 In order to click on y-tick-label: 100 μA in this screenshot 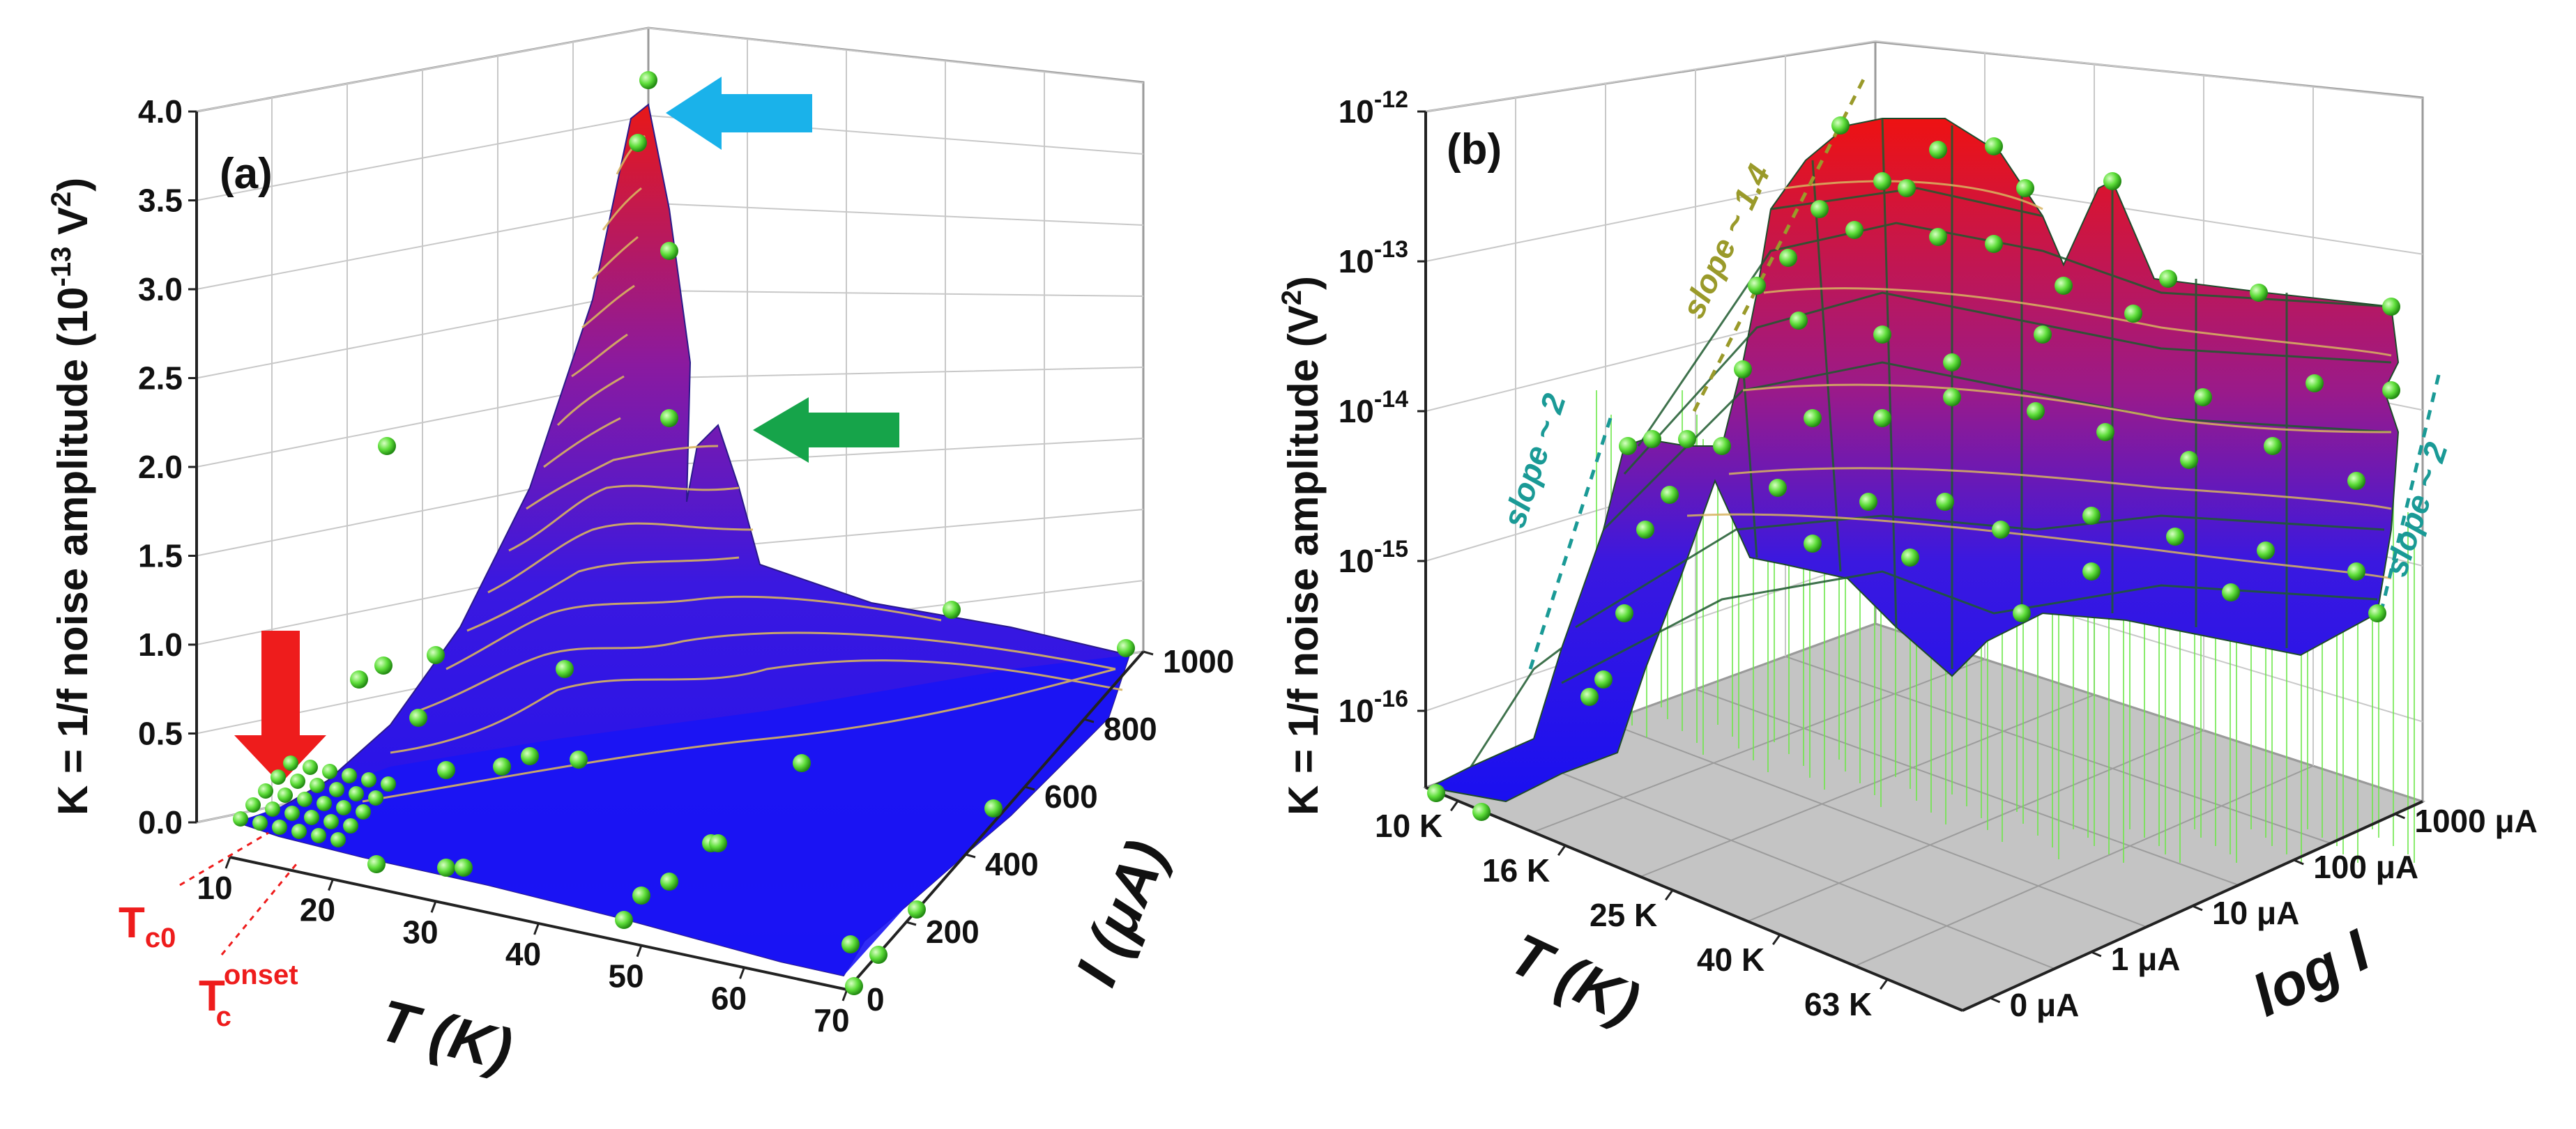, I will do `click(2366, 867)`.